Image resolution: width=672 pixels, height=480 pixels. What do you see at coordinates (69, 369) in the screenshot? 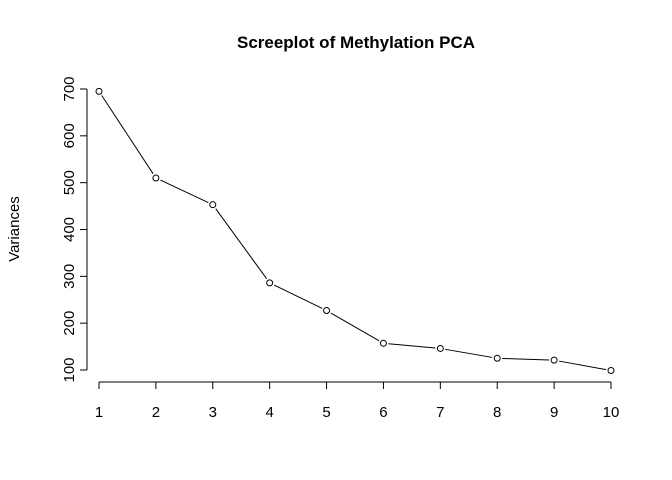
I see `y-tick-label: 100` at bounding box center [69, 369].